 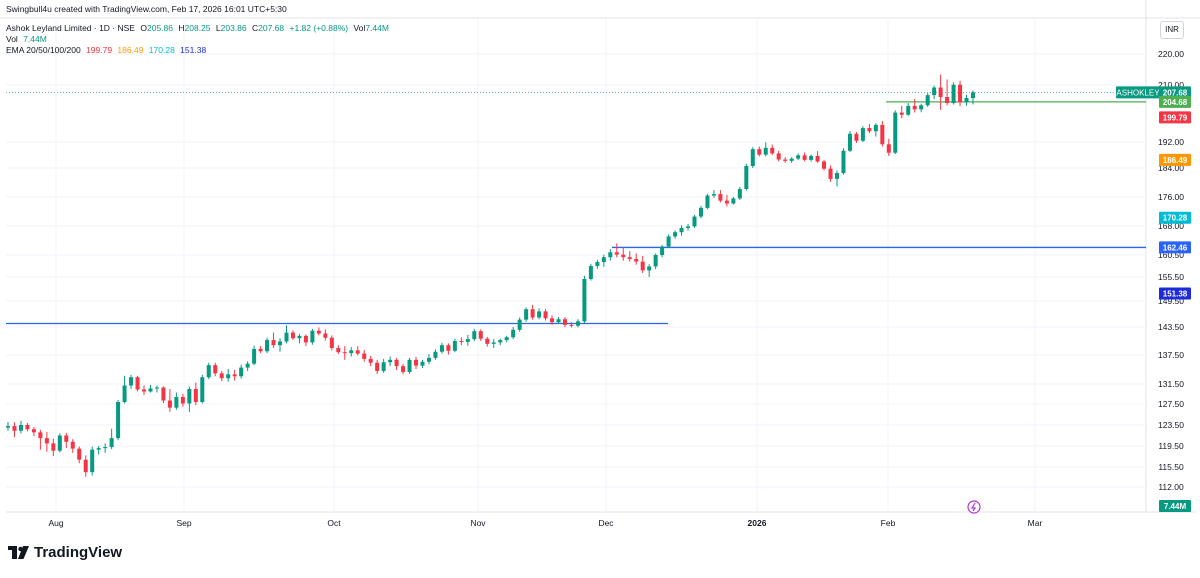 I want to click on y-tick-label: 127.50, so click(x=1171, y=404).